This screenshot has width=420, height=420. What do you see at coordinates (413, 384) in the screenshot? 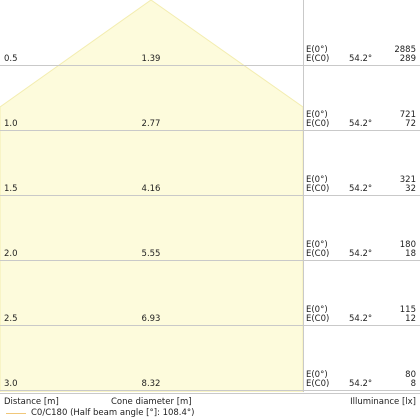
I see `ec0-illuminance-value: 8` at bounding box center [413, 384].